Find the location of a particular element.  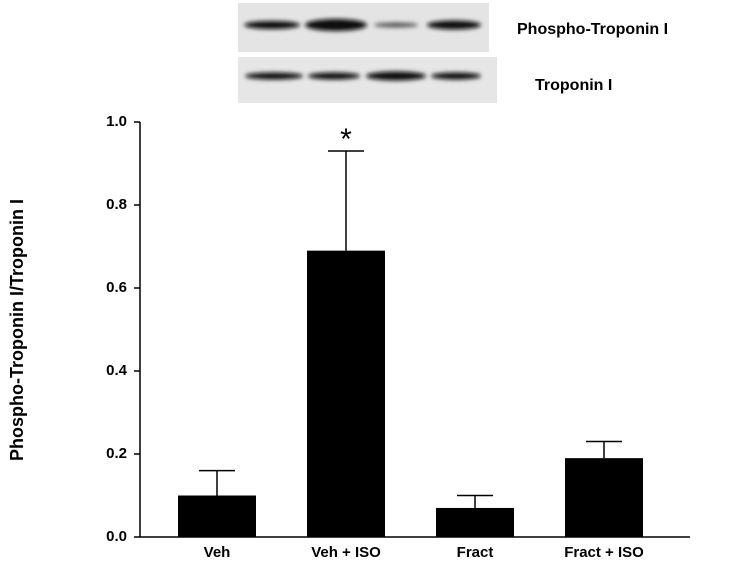

y-axis-label: Phospho-Troponin I/Troponin I is located at coordinates (17, 330).